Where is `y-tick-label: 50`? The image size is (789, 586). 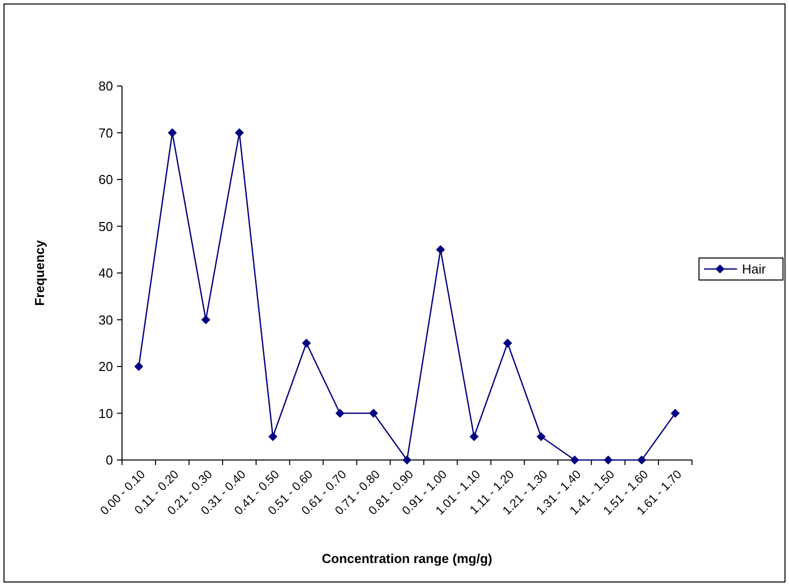 y-tick-label: 50 is located at coordinates (105, 226).